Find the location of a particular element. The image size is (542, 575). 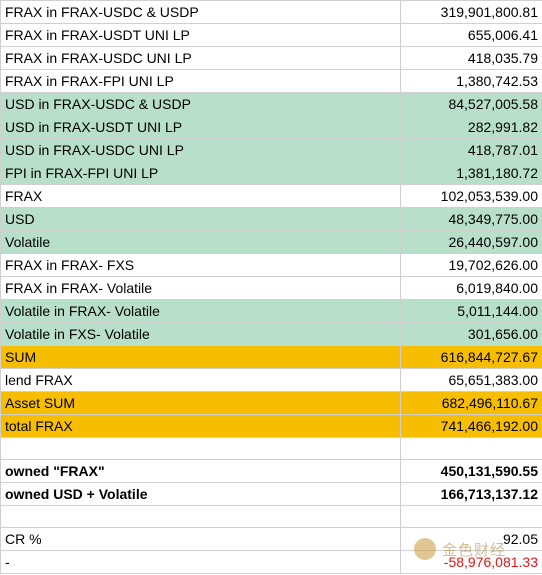

row-label-cell: CR % is located at coordinates (200, 539).